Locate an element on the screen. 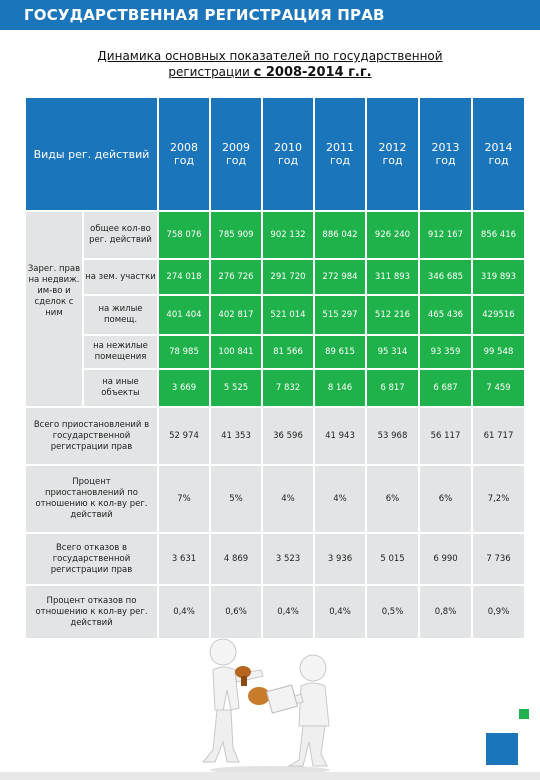 The width and height of the screenshot is (540, 780). value-cell: 89 615 is located at coordinates (340, 352).